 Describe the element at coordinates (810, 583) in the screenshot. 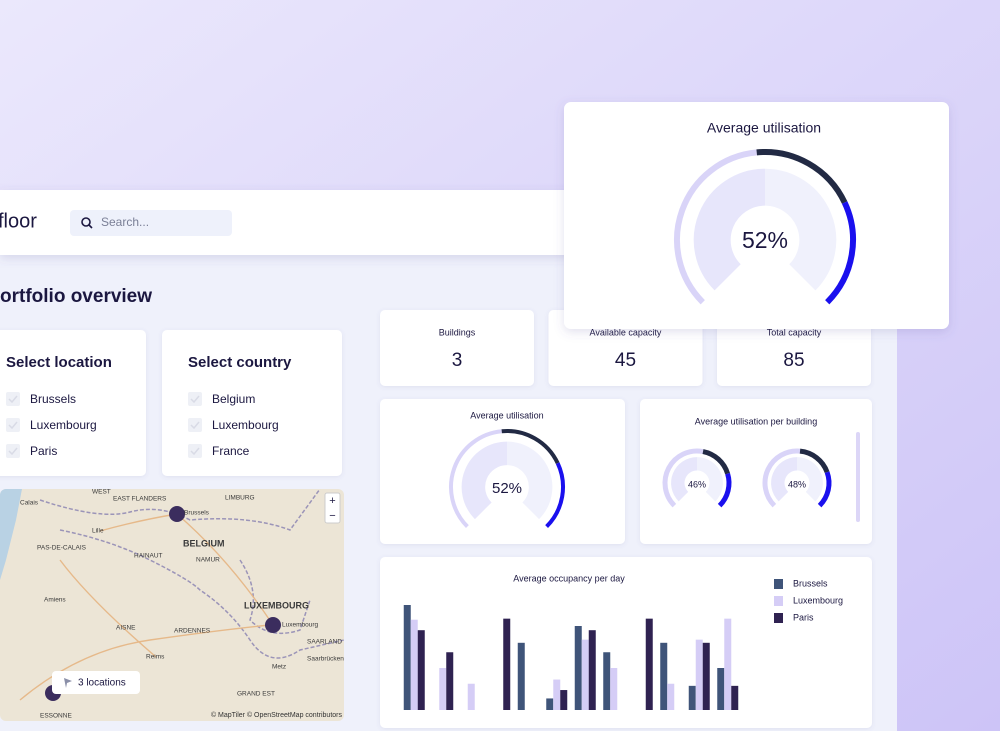

I see `legend-label: Brussels` at that location.